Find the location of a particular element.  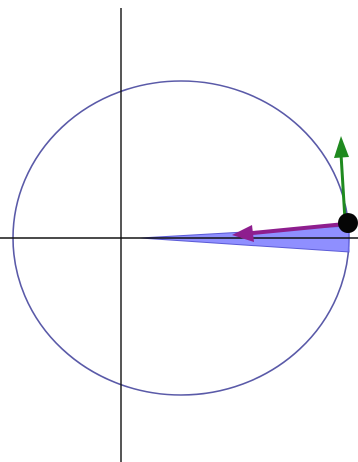

velocity-vector-arrowhead is located at coordinates (341, 147).